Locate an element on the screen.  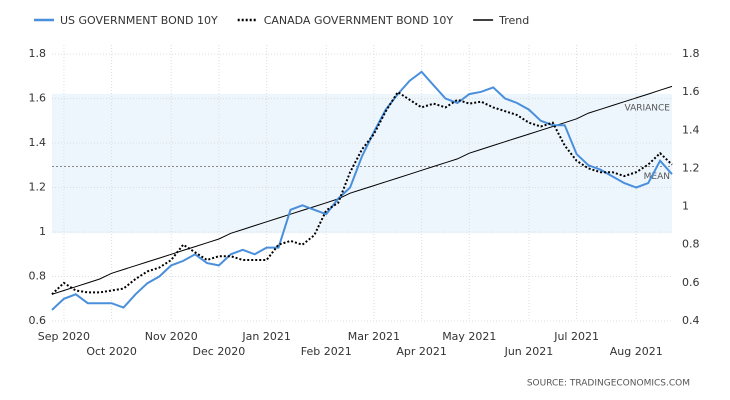
y-tick-label: 1.4 is located at coordinates (38, 142).